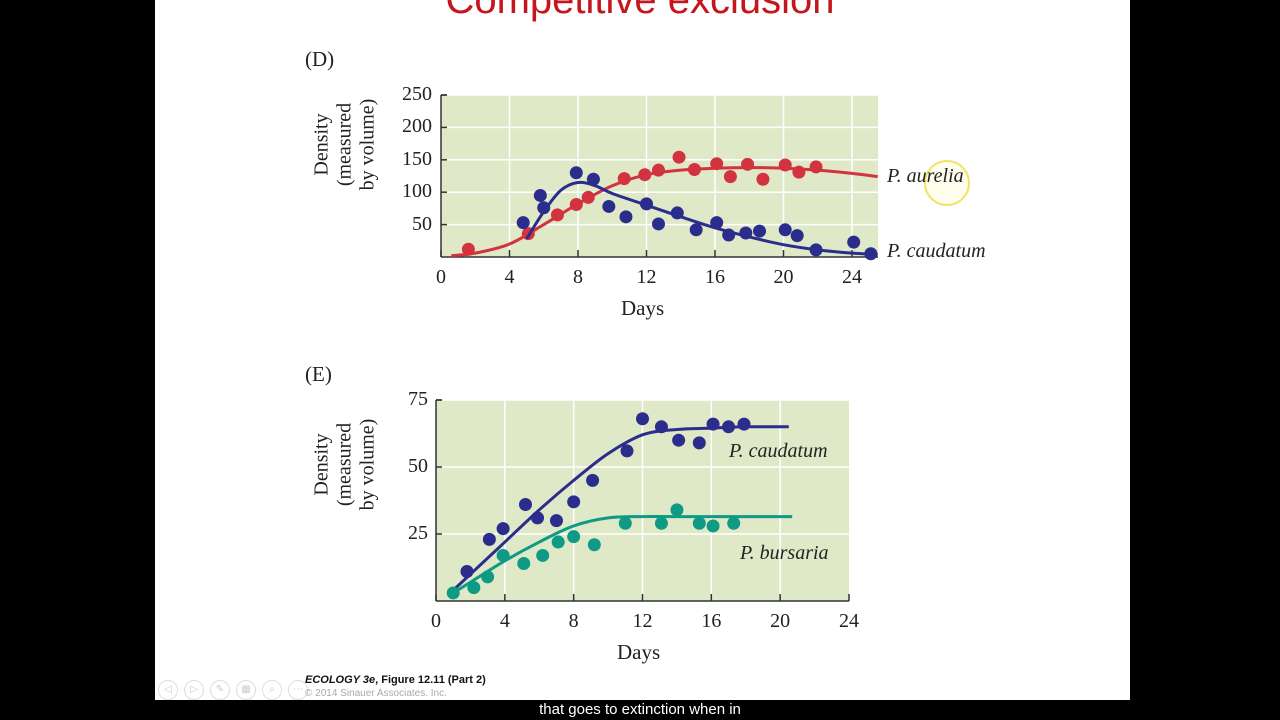 The height and width of the screenshot is (720, 1280). Describe the element at coordinates (168, 690) in the screenshot. I see `prev-icon: ◁` at that location.